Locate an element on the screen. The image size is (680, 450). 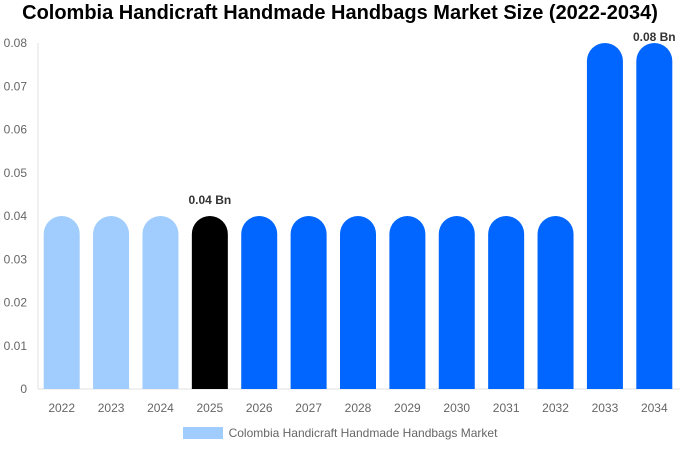
x-tick-label: 2027 is located at coordinates (308, 408).